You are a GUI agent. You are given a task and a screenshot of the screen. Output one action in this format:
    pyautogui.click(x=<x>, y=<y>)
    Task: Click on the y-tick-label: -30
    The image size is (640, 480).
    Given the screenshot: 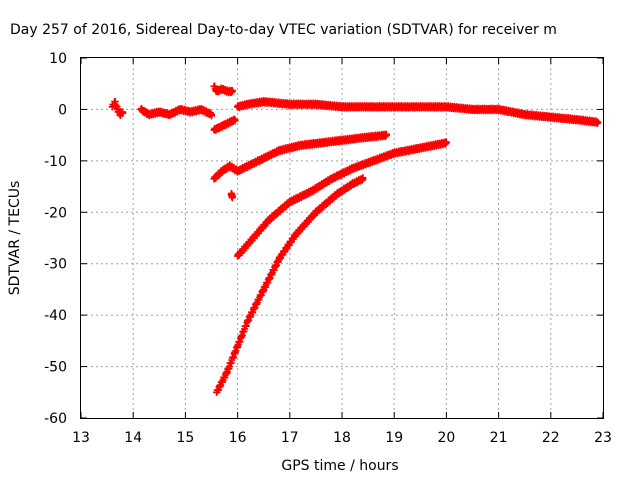 What is the action you would take?
    pyautogui.click(x=55, y=265)
    